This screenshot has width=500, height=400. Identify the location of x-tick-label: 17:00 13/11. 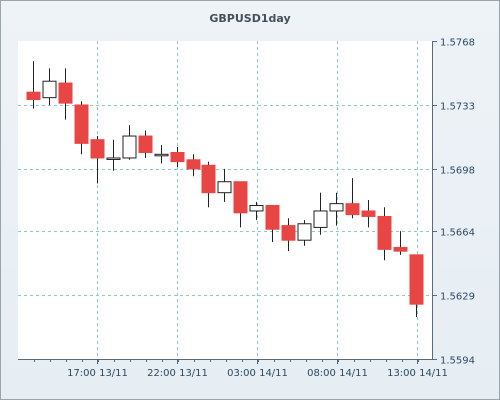
(97, 373).